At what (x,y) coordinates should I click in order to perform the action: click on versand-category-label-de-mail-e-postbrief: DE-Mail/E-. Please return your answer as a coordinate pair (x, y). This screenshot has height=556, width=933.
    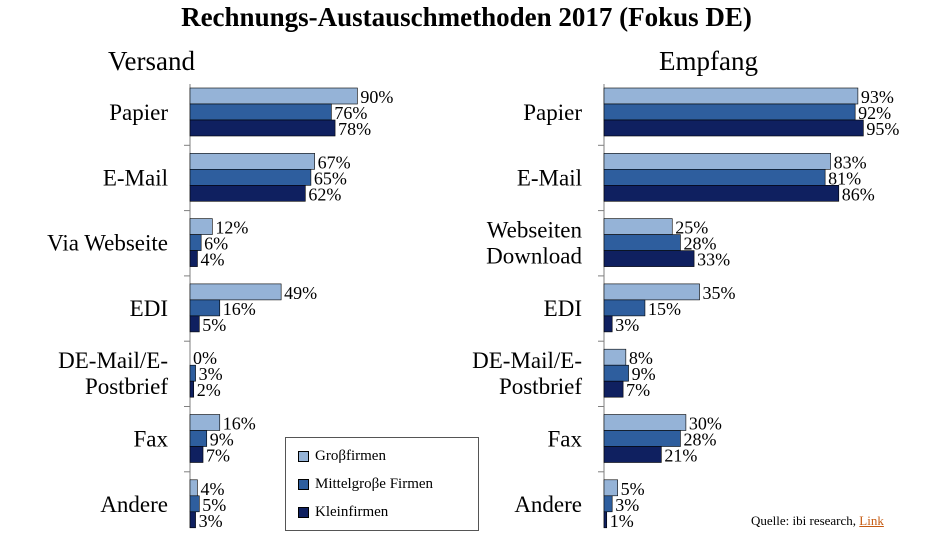
    Looking at the image, I should click on (113, 360).